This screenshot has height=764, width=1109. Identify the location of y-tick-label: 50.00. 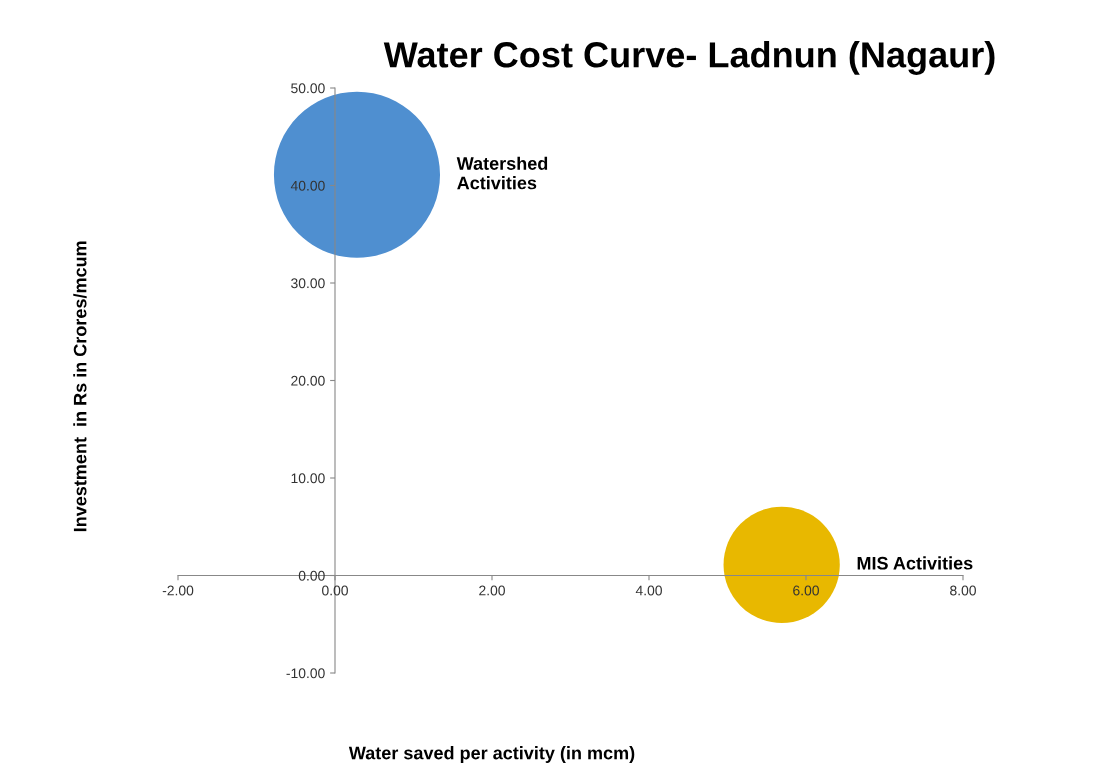
(308, 88).